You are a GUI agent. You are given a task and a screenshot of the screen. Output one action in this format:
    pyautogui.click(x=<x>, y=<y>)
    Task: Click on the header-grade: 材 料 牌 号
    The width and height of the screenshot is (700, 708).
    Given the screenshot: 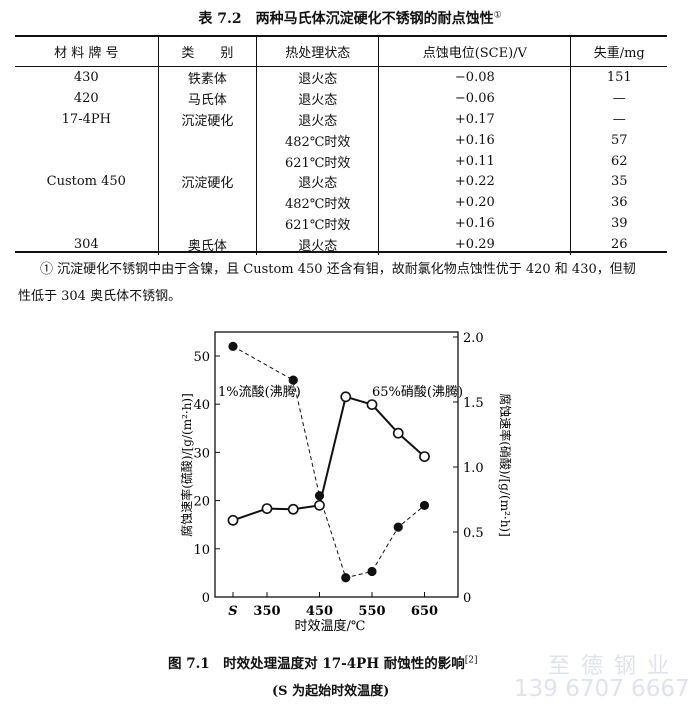 What is the action you would take?
    pyautogui.click(x=87, y=52)
    